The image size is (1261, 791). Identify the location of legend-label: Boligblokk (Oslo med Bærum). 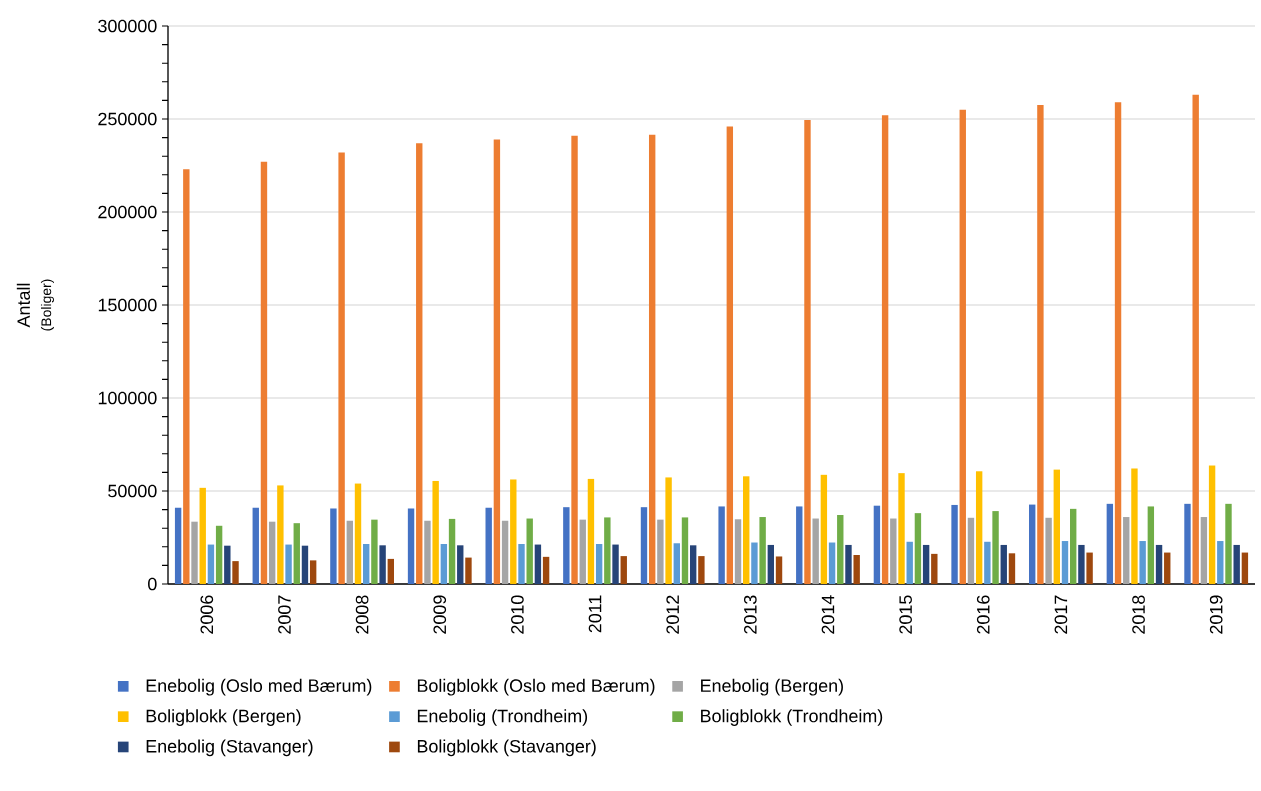
(536, 687).